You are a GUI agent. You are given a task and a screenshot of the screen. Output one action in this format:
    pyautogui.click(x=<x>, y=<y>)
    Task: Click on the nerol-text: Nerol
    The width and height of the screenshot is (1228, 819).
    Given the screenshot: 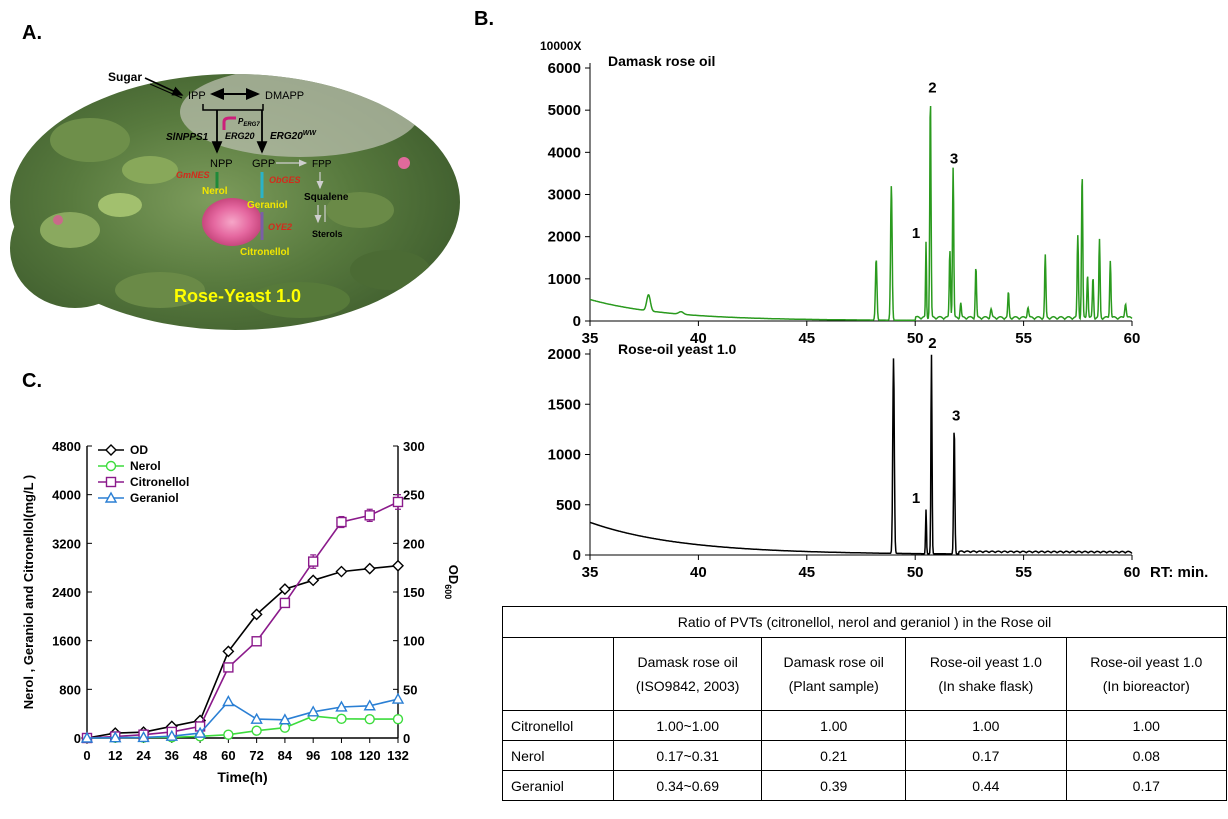 What is the action you would take?
    pyautogui.click(x=215, y=191)
    